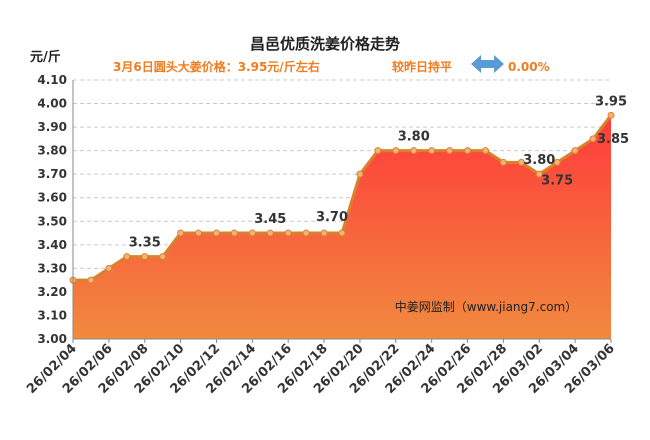 This screenshot has height=440, width=650. Describe the element at coordinates (52, 198) in the screenshot. I see `y-tick-label: 3.60` at that location.